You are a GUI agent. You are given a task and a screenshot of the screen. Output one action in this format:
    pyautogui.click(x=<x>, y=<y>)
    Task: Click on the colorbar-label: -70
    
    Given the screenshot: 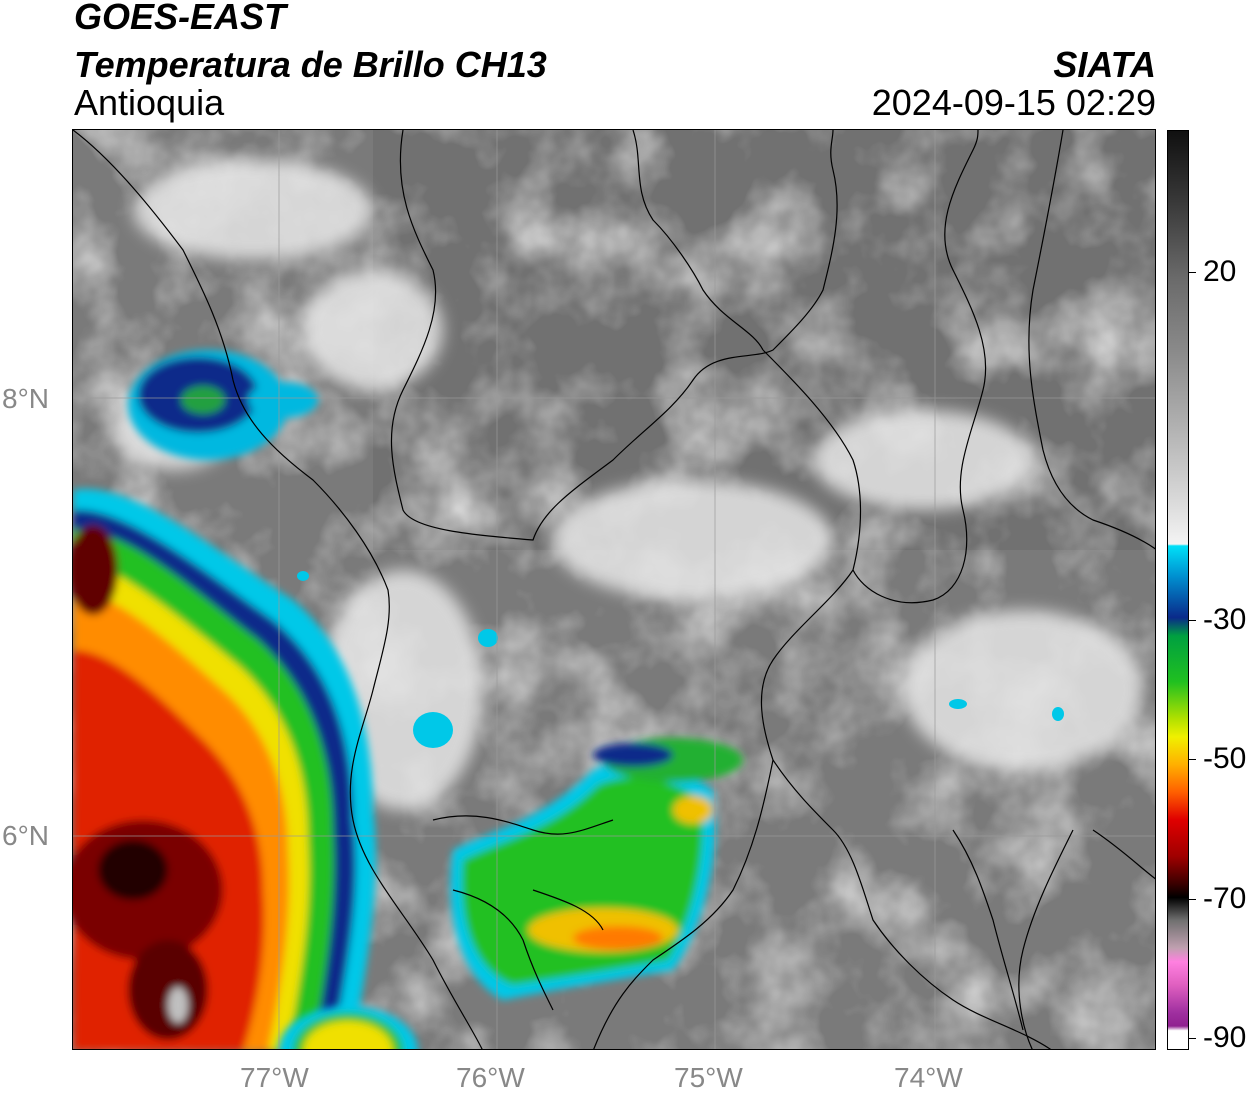 What is the action you would take?
    pyautogui.click(x=1225, y=898)
    